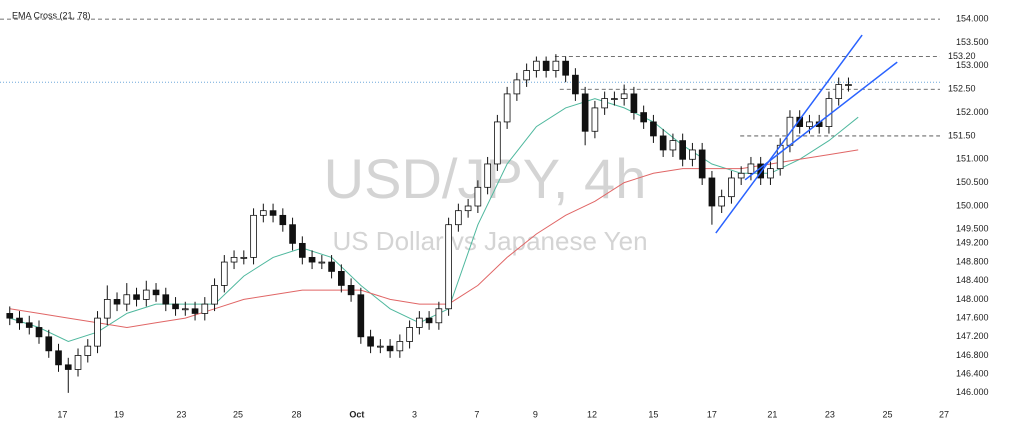  What do you see at coordinates (972, 19) in the screenshot?
I see `y-tick-label: 154.000` at bounding box center [972, 19].